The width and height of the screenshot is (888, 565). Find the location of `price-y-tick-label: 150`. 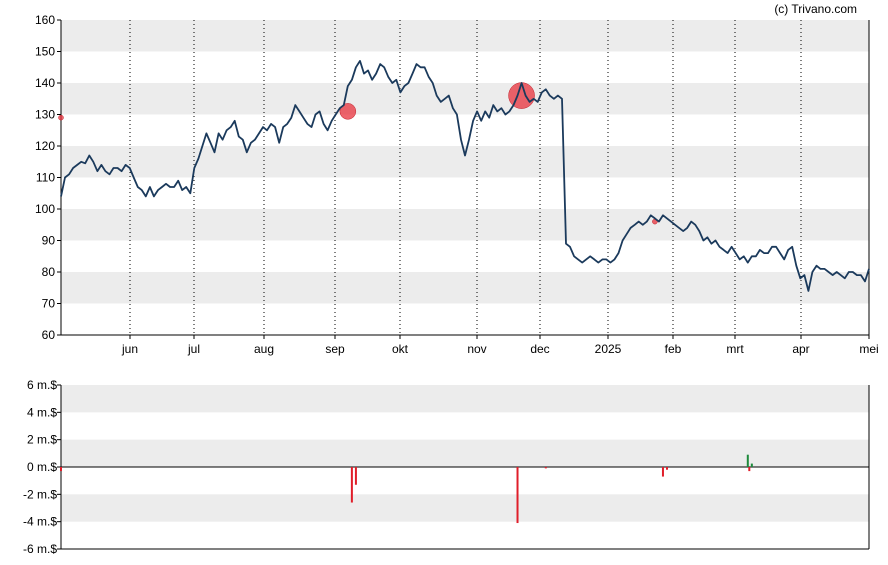

price-y-tick-label: 150 is located at coordinates (45, 52).